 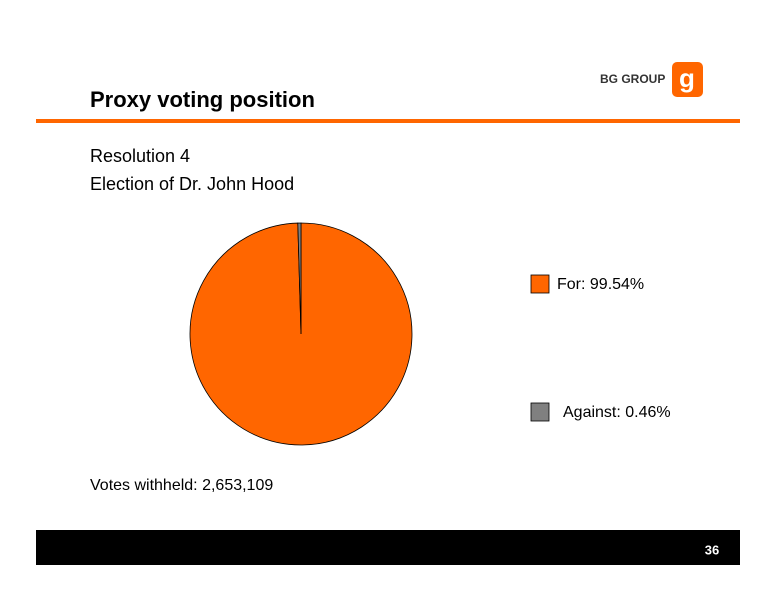 What do you see at coordinates (299, 278) in the screenshot?
I see `pie-slice` at bounding box center [299, 278].